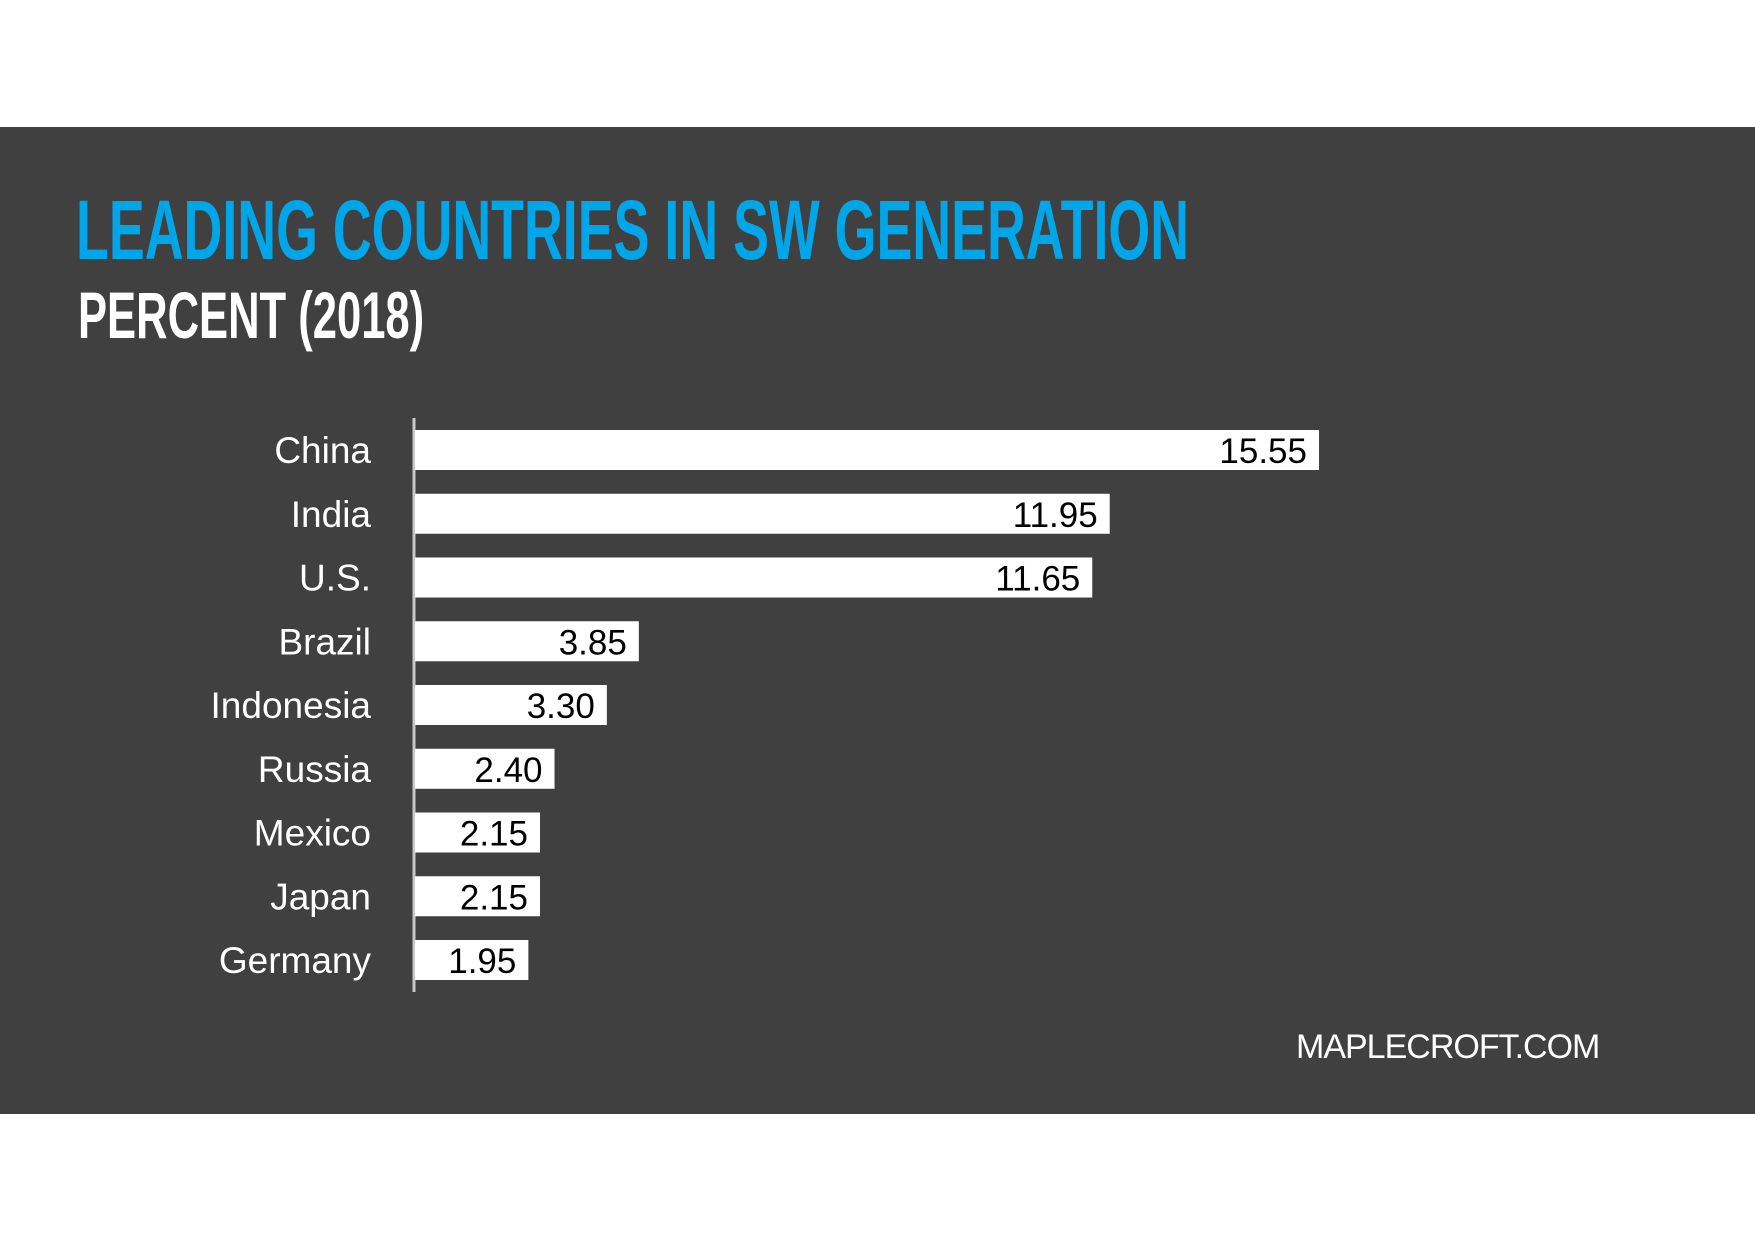 The height and width of the screenshot is (1241, 1755). I want to click on bar-japan, so click(477, 896).